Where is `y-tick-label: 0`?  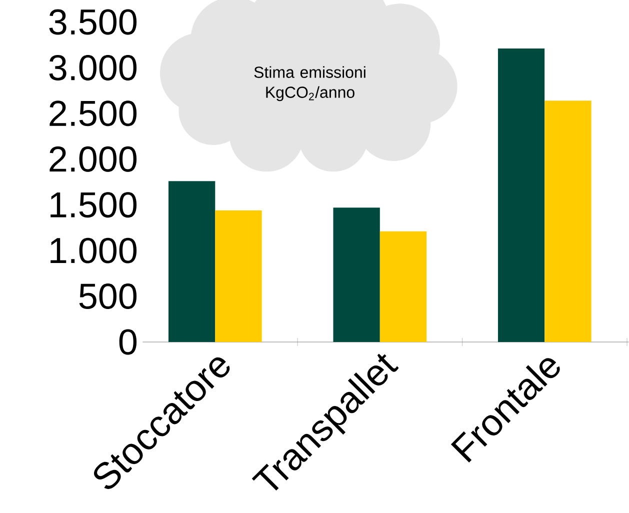
y-tick-label: 0 is located at coordinates (128, 342).